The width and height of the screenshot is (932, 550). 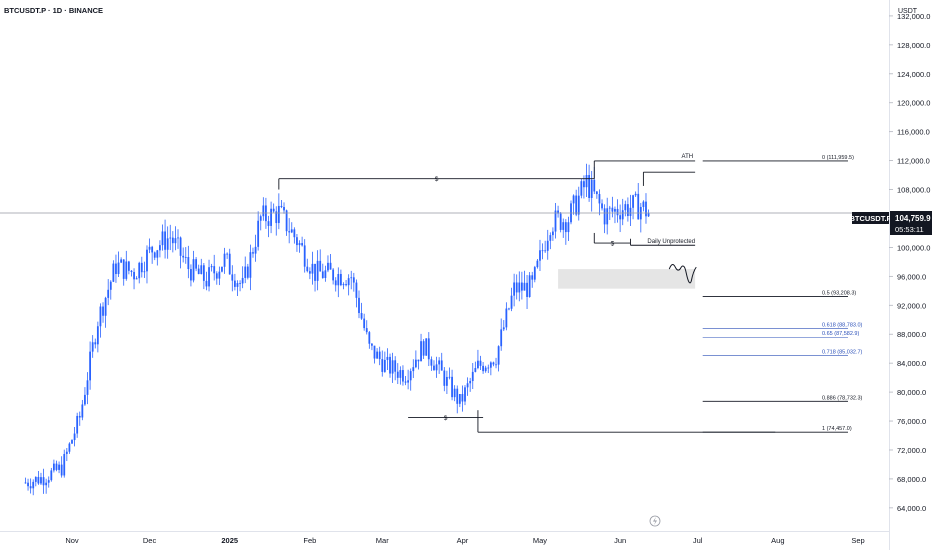 What do you see at coordinates (911, 450) in the screenshot?
I see `y-tick-label: 72,000.0` at bounding box center [911, 450].